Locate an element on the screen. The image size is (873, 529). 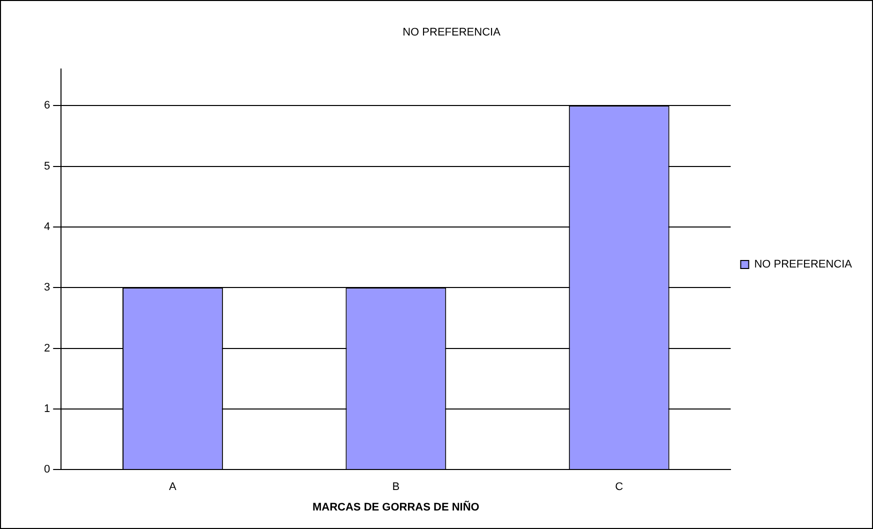
x-tick-label: B is located at coordinates (396, 487).